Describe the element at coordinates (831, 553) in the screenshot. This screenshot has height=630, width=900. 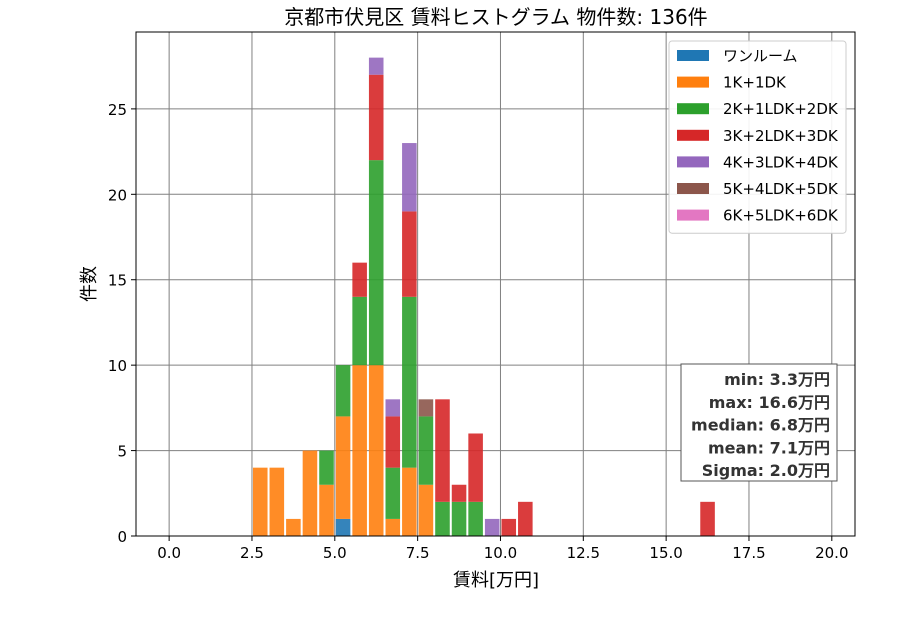
I see `x-tick-label: 20.0` at that location.